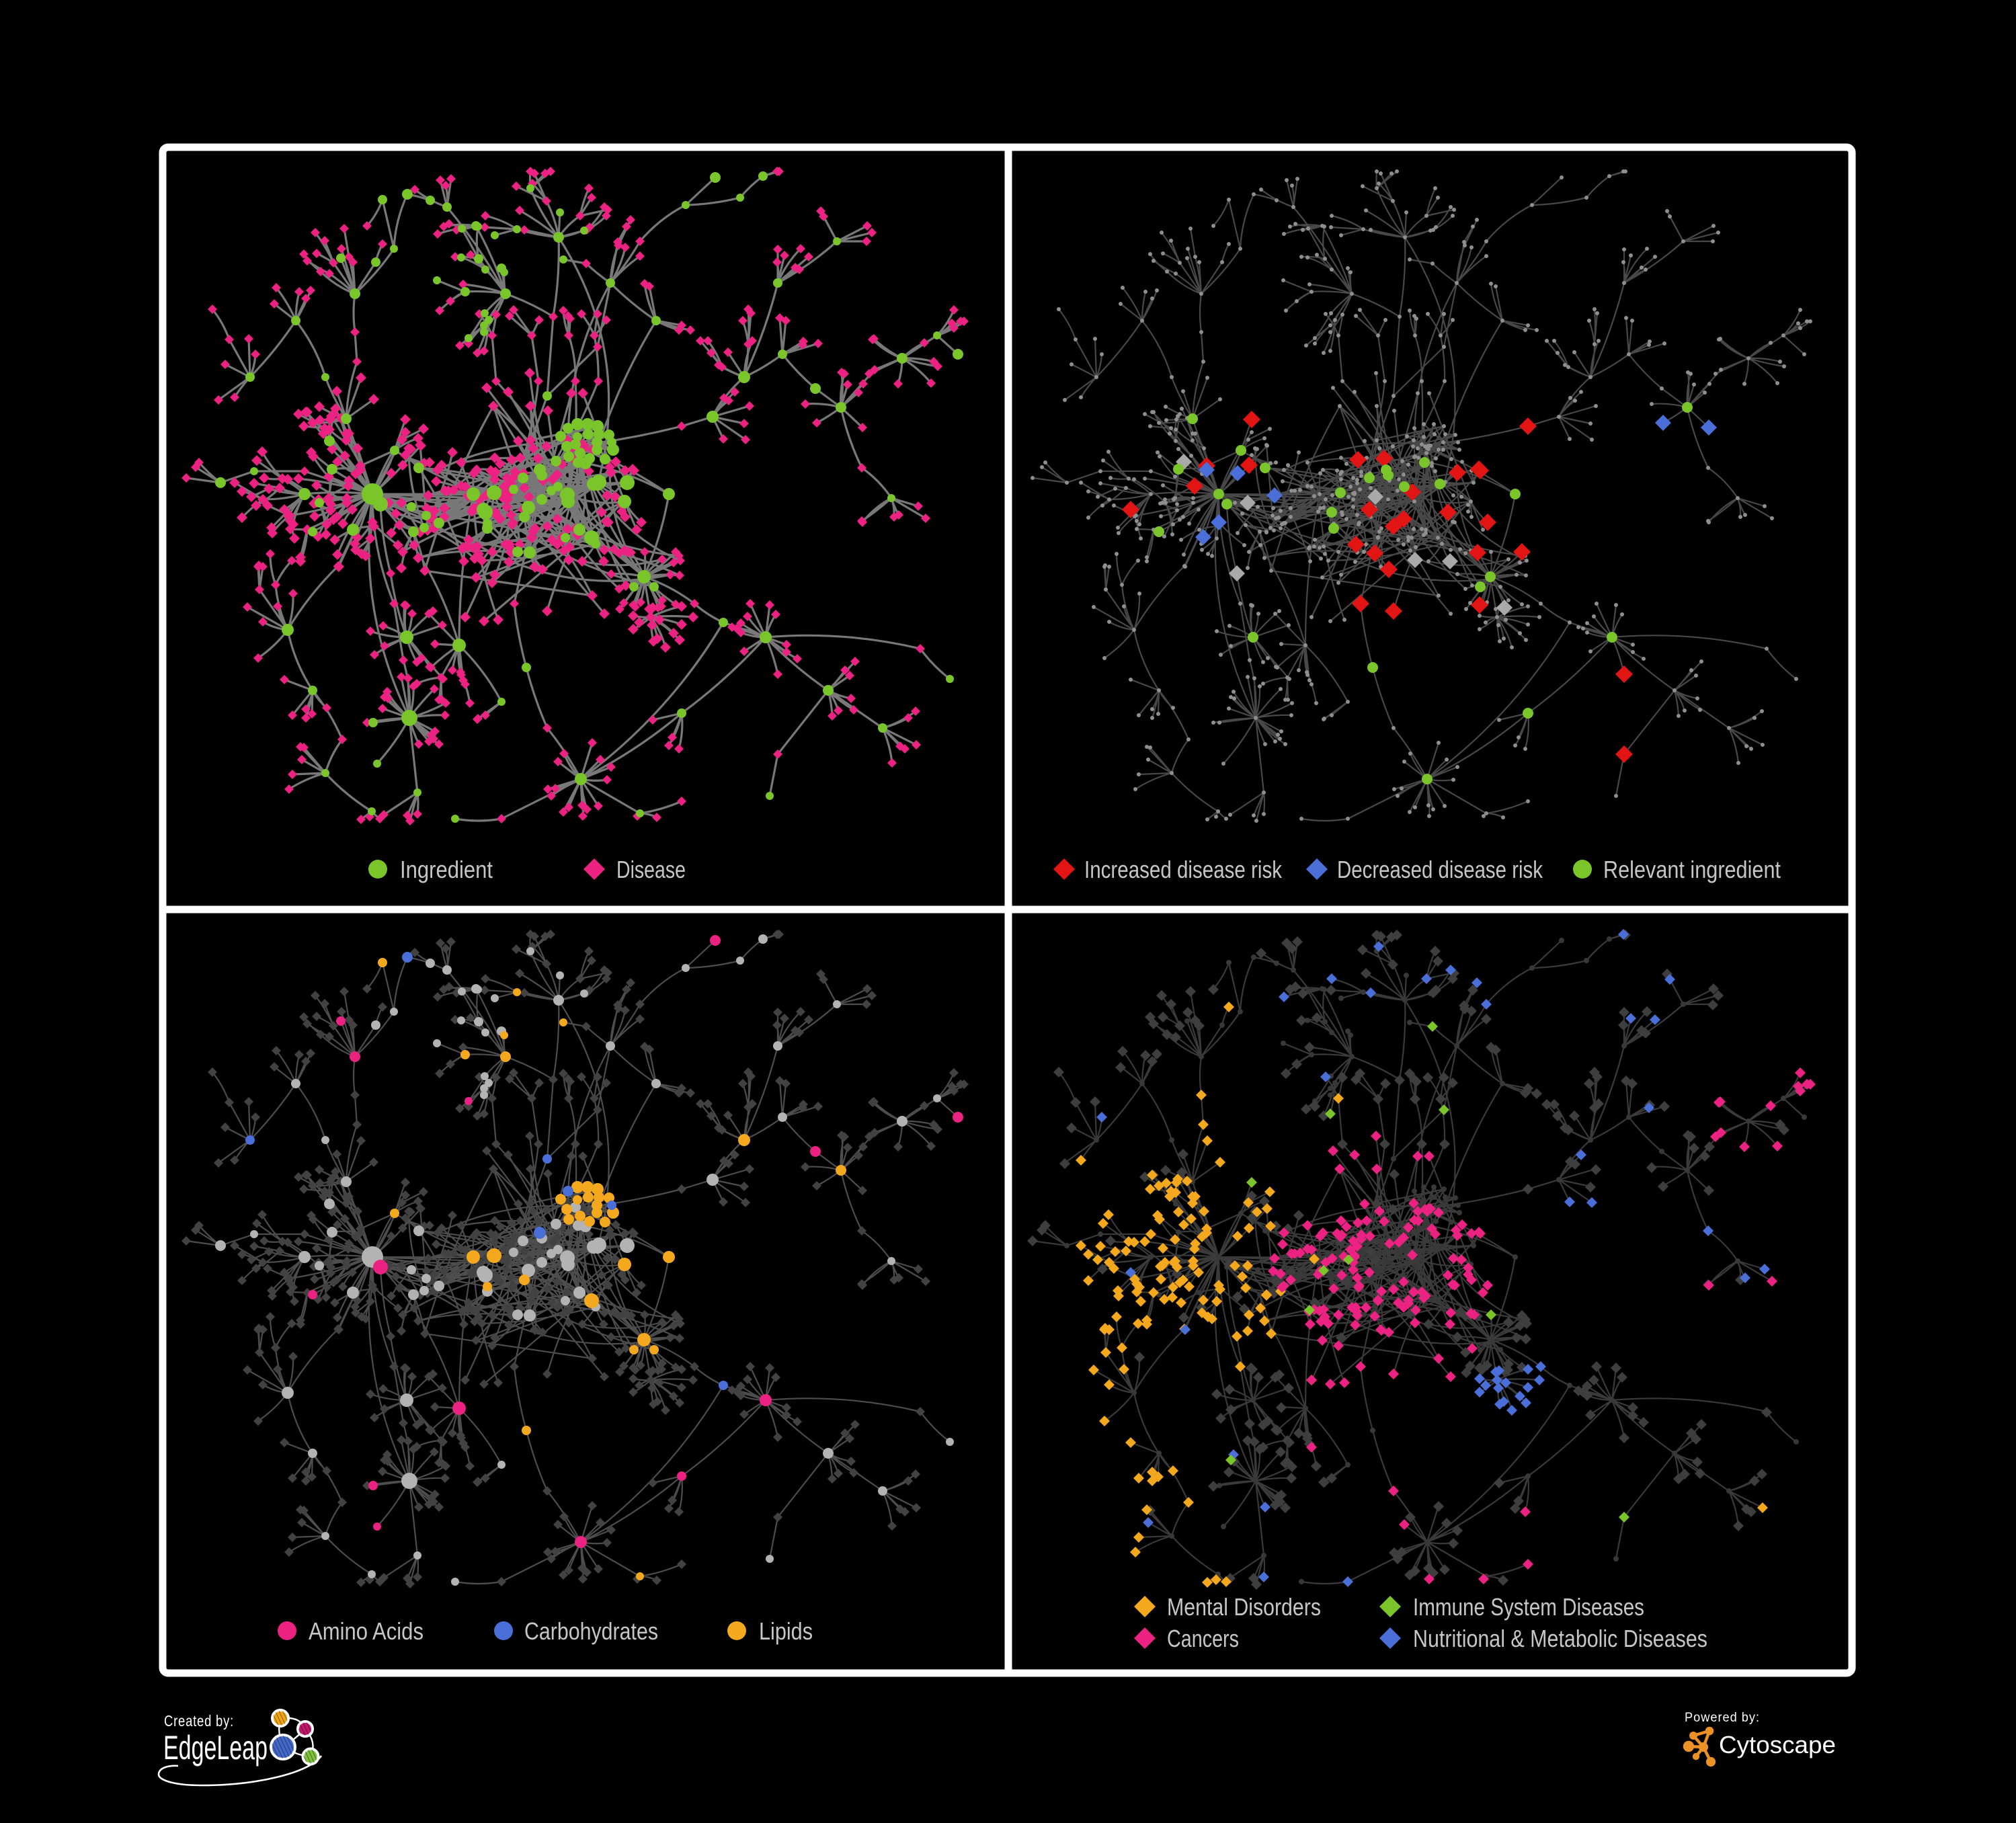 Image resolution: width=2016 pixels, height=1823 pixels. What do you see at coordinates (1440, 869) in the screenshot?
I see `svg-text: Decreased disease risk` at bounding box center [1440, 869].